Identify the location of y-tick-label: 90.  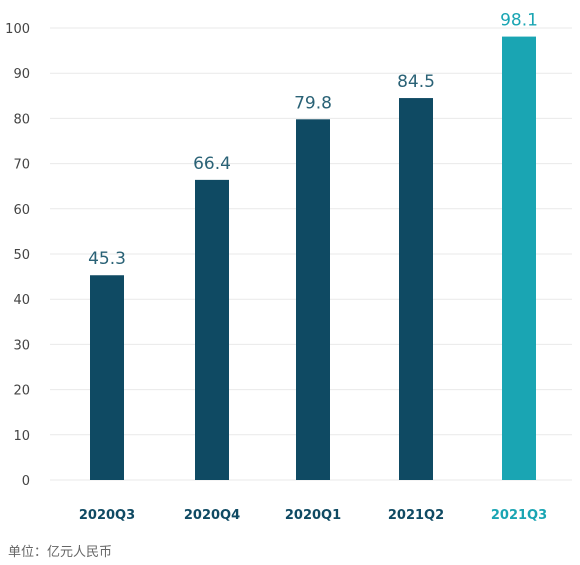
(21, 74).